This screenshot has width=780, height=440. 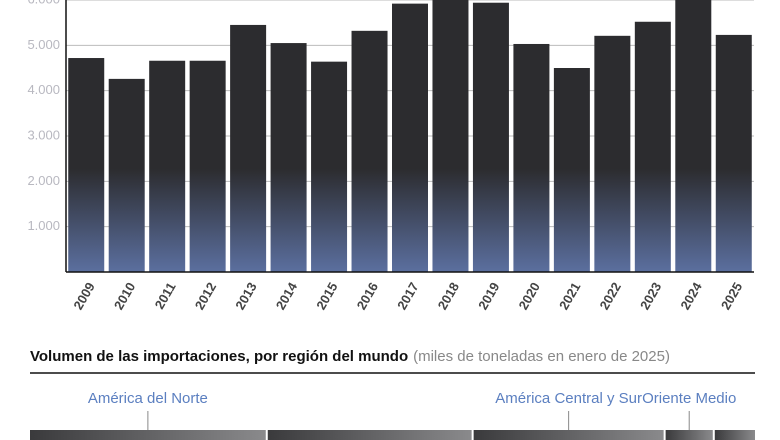 What do you see at coordinates (488, 296) in the screenshot?
I see `x-tick-label: 2019` at bounding box center [488, 296].